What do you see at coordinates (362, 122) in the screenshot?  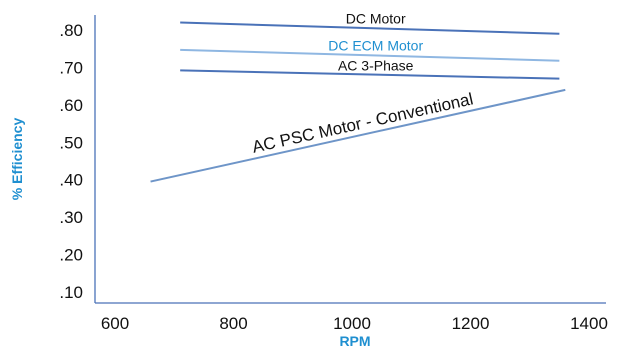 I see `series-label-ac-psc-motor: AC PSC Motor - Conventional` at bounding box center [362, 122].